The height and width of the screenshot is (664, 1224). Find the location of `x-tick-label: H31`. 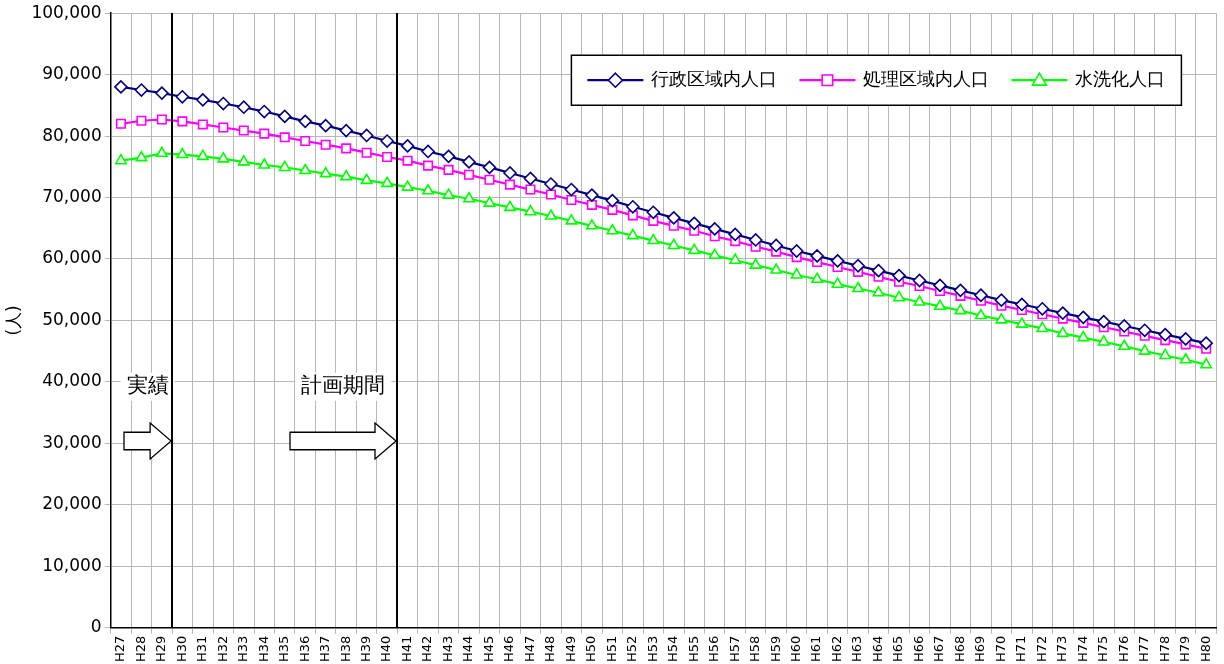

x-tick-label: H31 is located at coordinates (202, 649).